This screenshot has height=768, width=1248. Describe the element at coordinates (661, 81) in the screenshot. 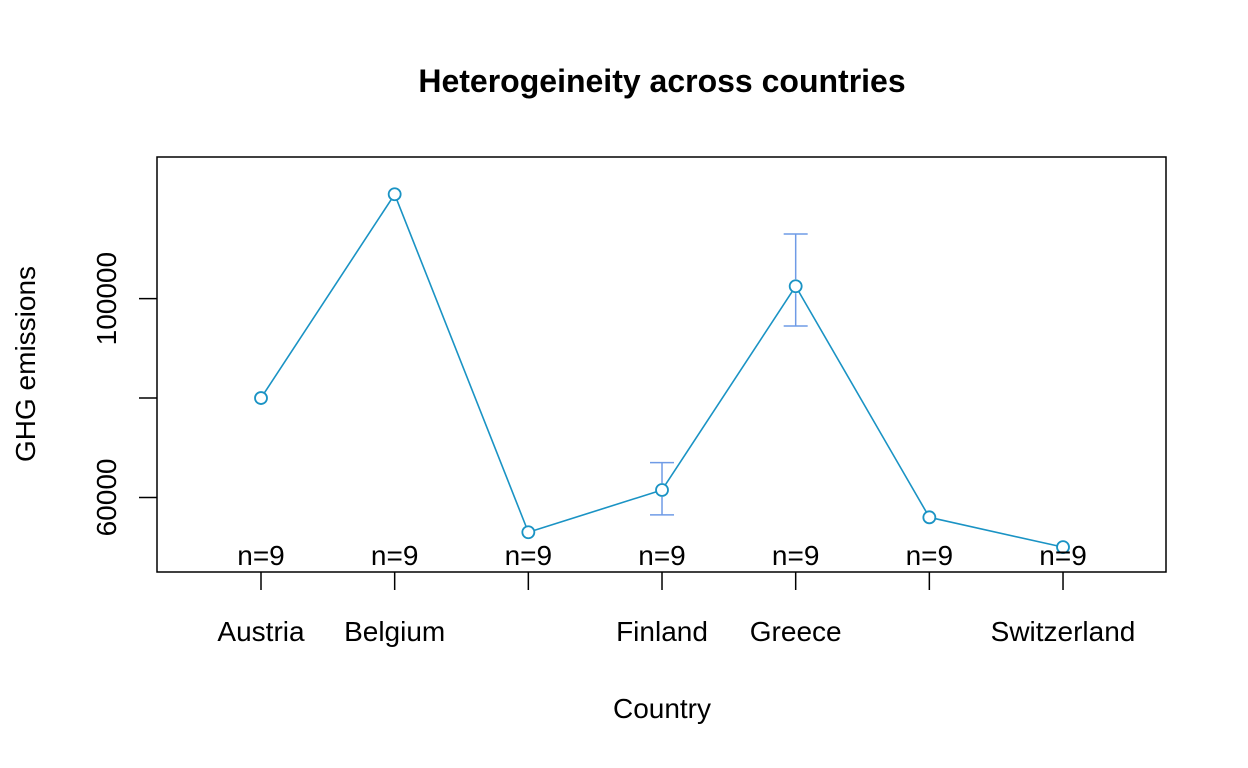

I see `chart-title: Heterogeineity across countries` at that location.